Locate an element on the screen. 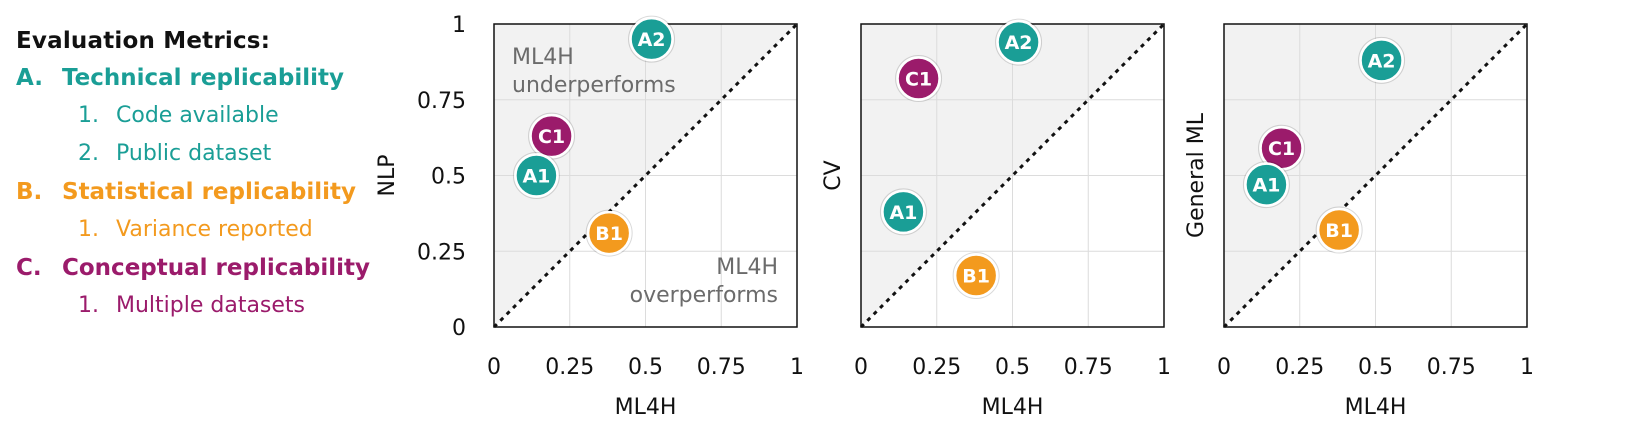 The height and width of the screenshot is (447, 1642). y-axis-label: CV is located at coordinates (833, 175).